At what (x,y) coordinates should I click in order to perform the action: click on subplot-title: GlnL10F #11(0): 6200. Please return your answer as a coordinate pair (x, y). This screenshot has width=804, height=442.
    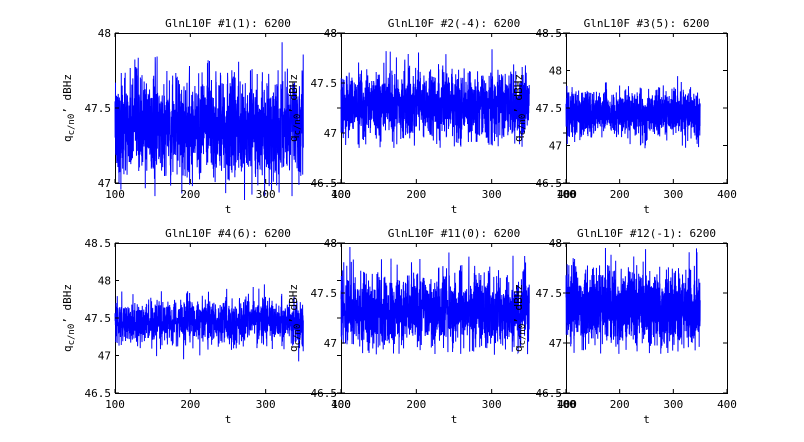
    Looking at the image, I should click on (454, 233).